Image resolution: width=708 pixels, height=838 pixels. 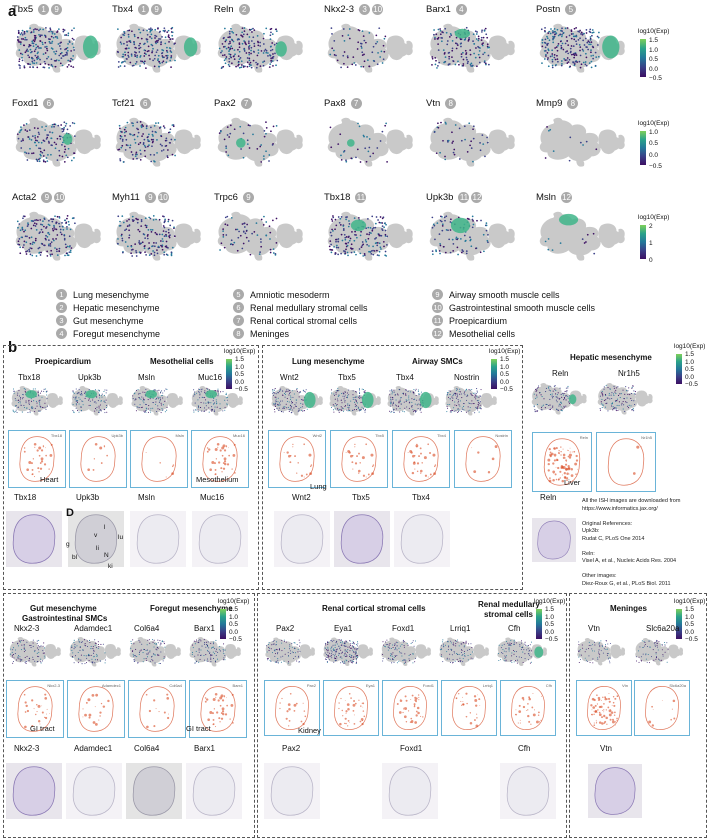 What do you see at coordinates (98, 459) in the screenshot?
I see `ish-upk3b: Upk3b` at bounding box center [98, 459].